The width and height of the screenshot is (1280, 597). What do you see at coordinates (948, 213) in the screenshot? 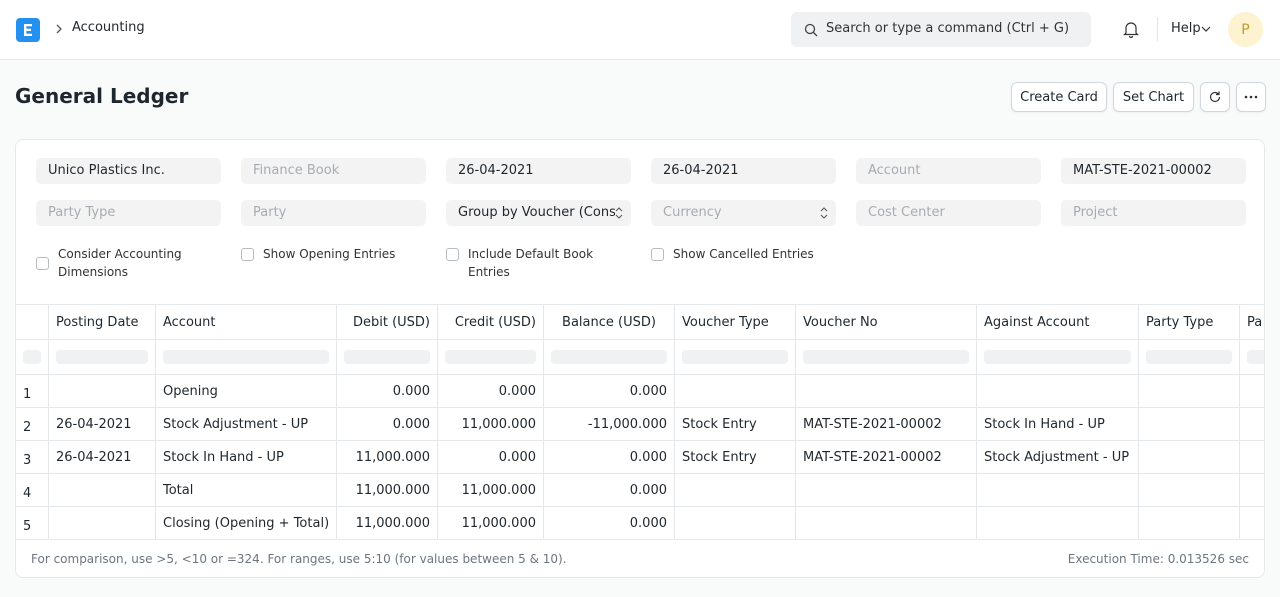
I see `filter-input-empty: Cost Center` at bounding box center [948, 213].